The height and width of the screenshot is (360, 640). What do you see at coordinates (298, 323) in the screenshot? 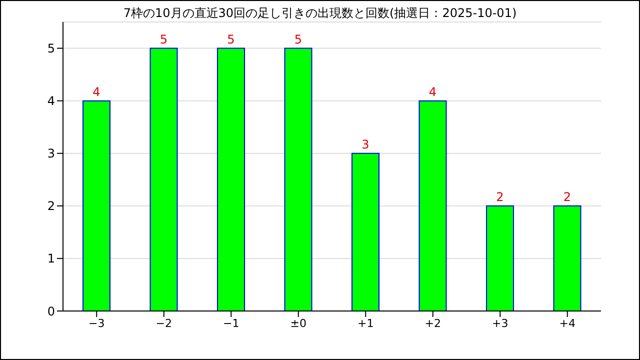
I see `x-tick-label: ±0` at bounding box center [298, 323].